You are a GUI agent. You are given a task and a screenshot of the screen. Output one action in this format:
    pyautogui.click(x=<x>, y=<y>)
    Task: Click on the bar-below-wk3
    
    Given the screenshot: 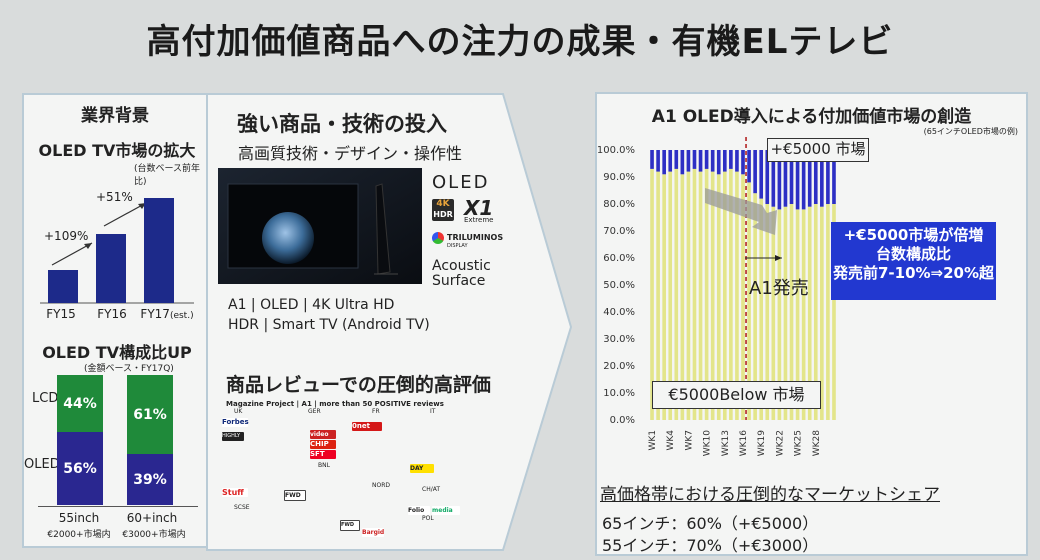 What is the action you would take?
    pyautogui.click(x=664, y=297)
    